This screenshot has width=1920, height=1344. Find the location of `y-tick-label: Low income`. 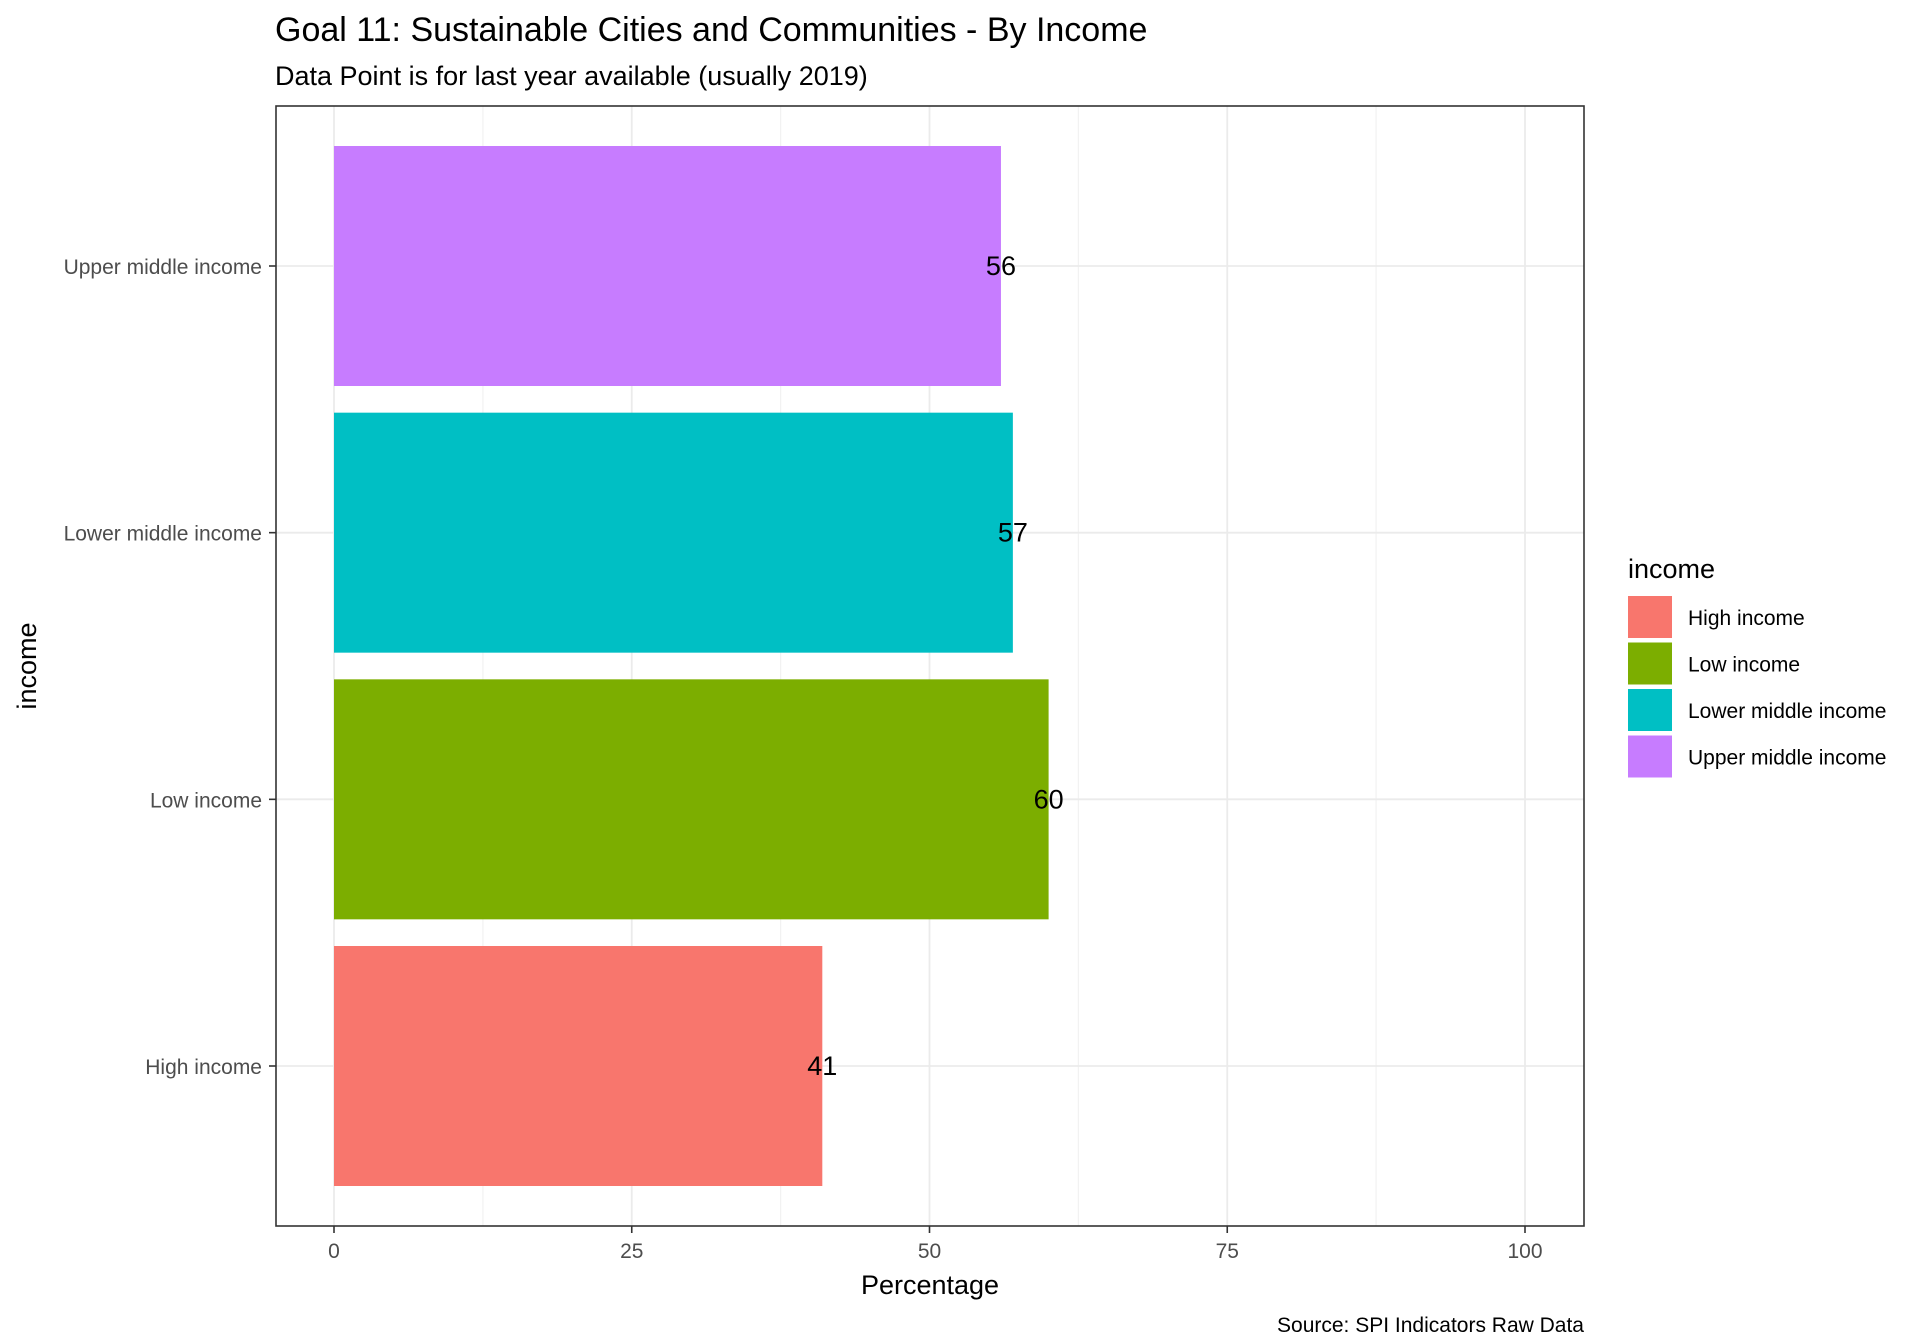

y-tick-label: Low income is located at coordinates (206, 800).